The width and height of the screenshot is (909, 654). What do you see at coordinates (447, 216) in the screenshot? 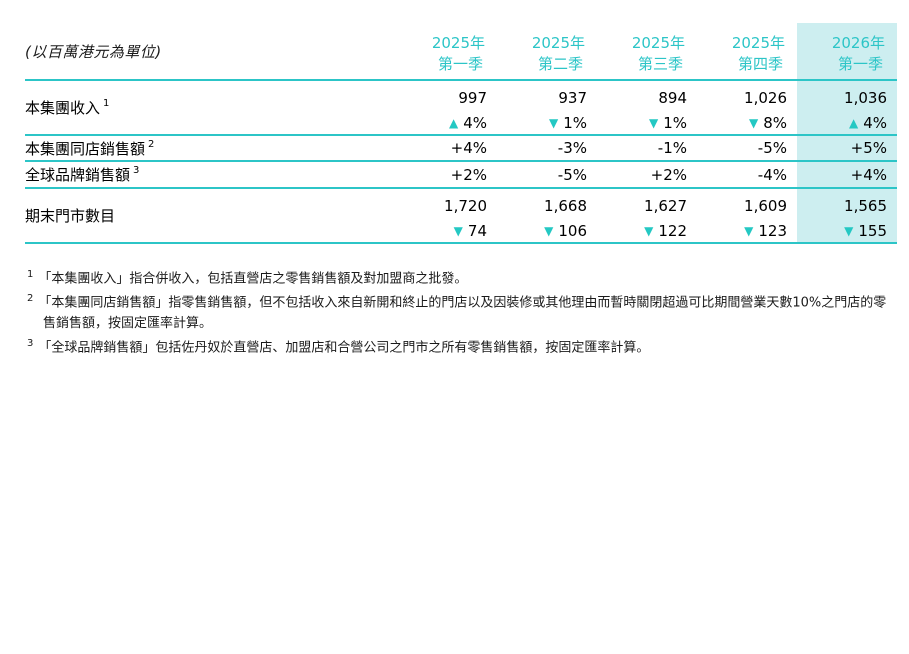
I see `store-count-cell-q1: 1,720 ▼ 74` at bounding box center [447, 216].